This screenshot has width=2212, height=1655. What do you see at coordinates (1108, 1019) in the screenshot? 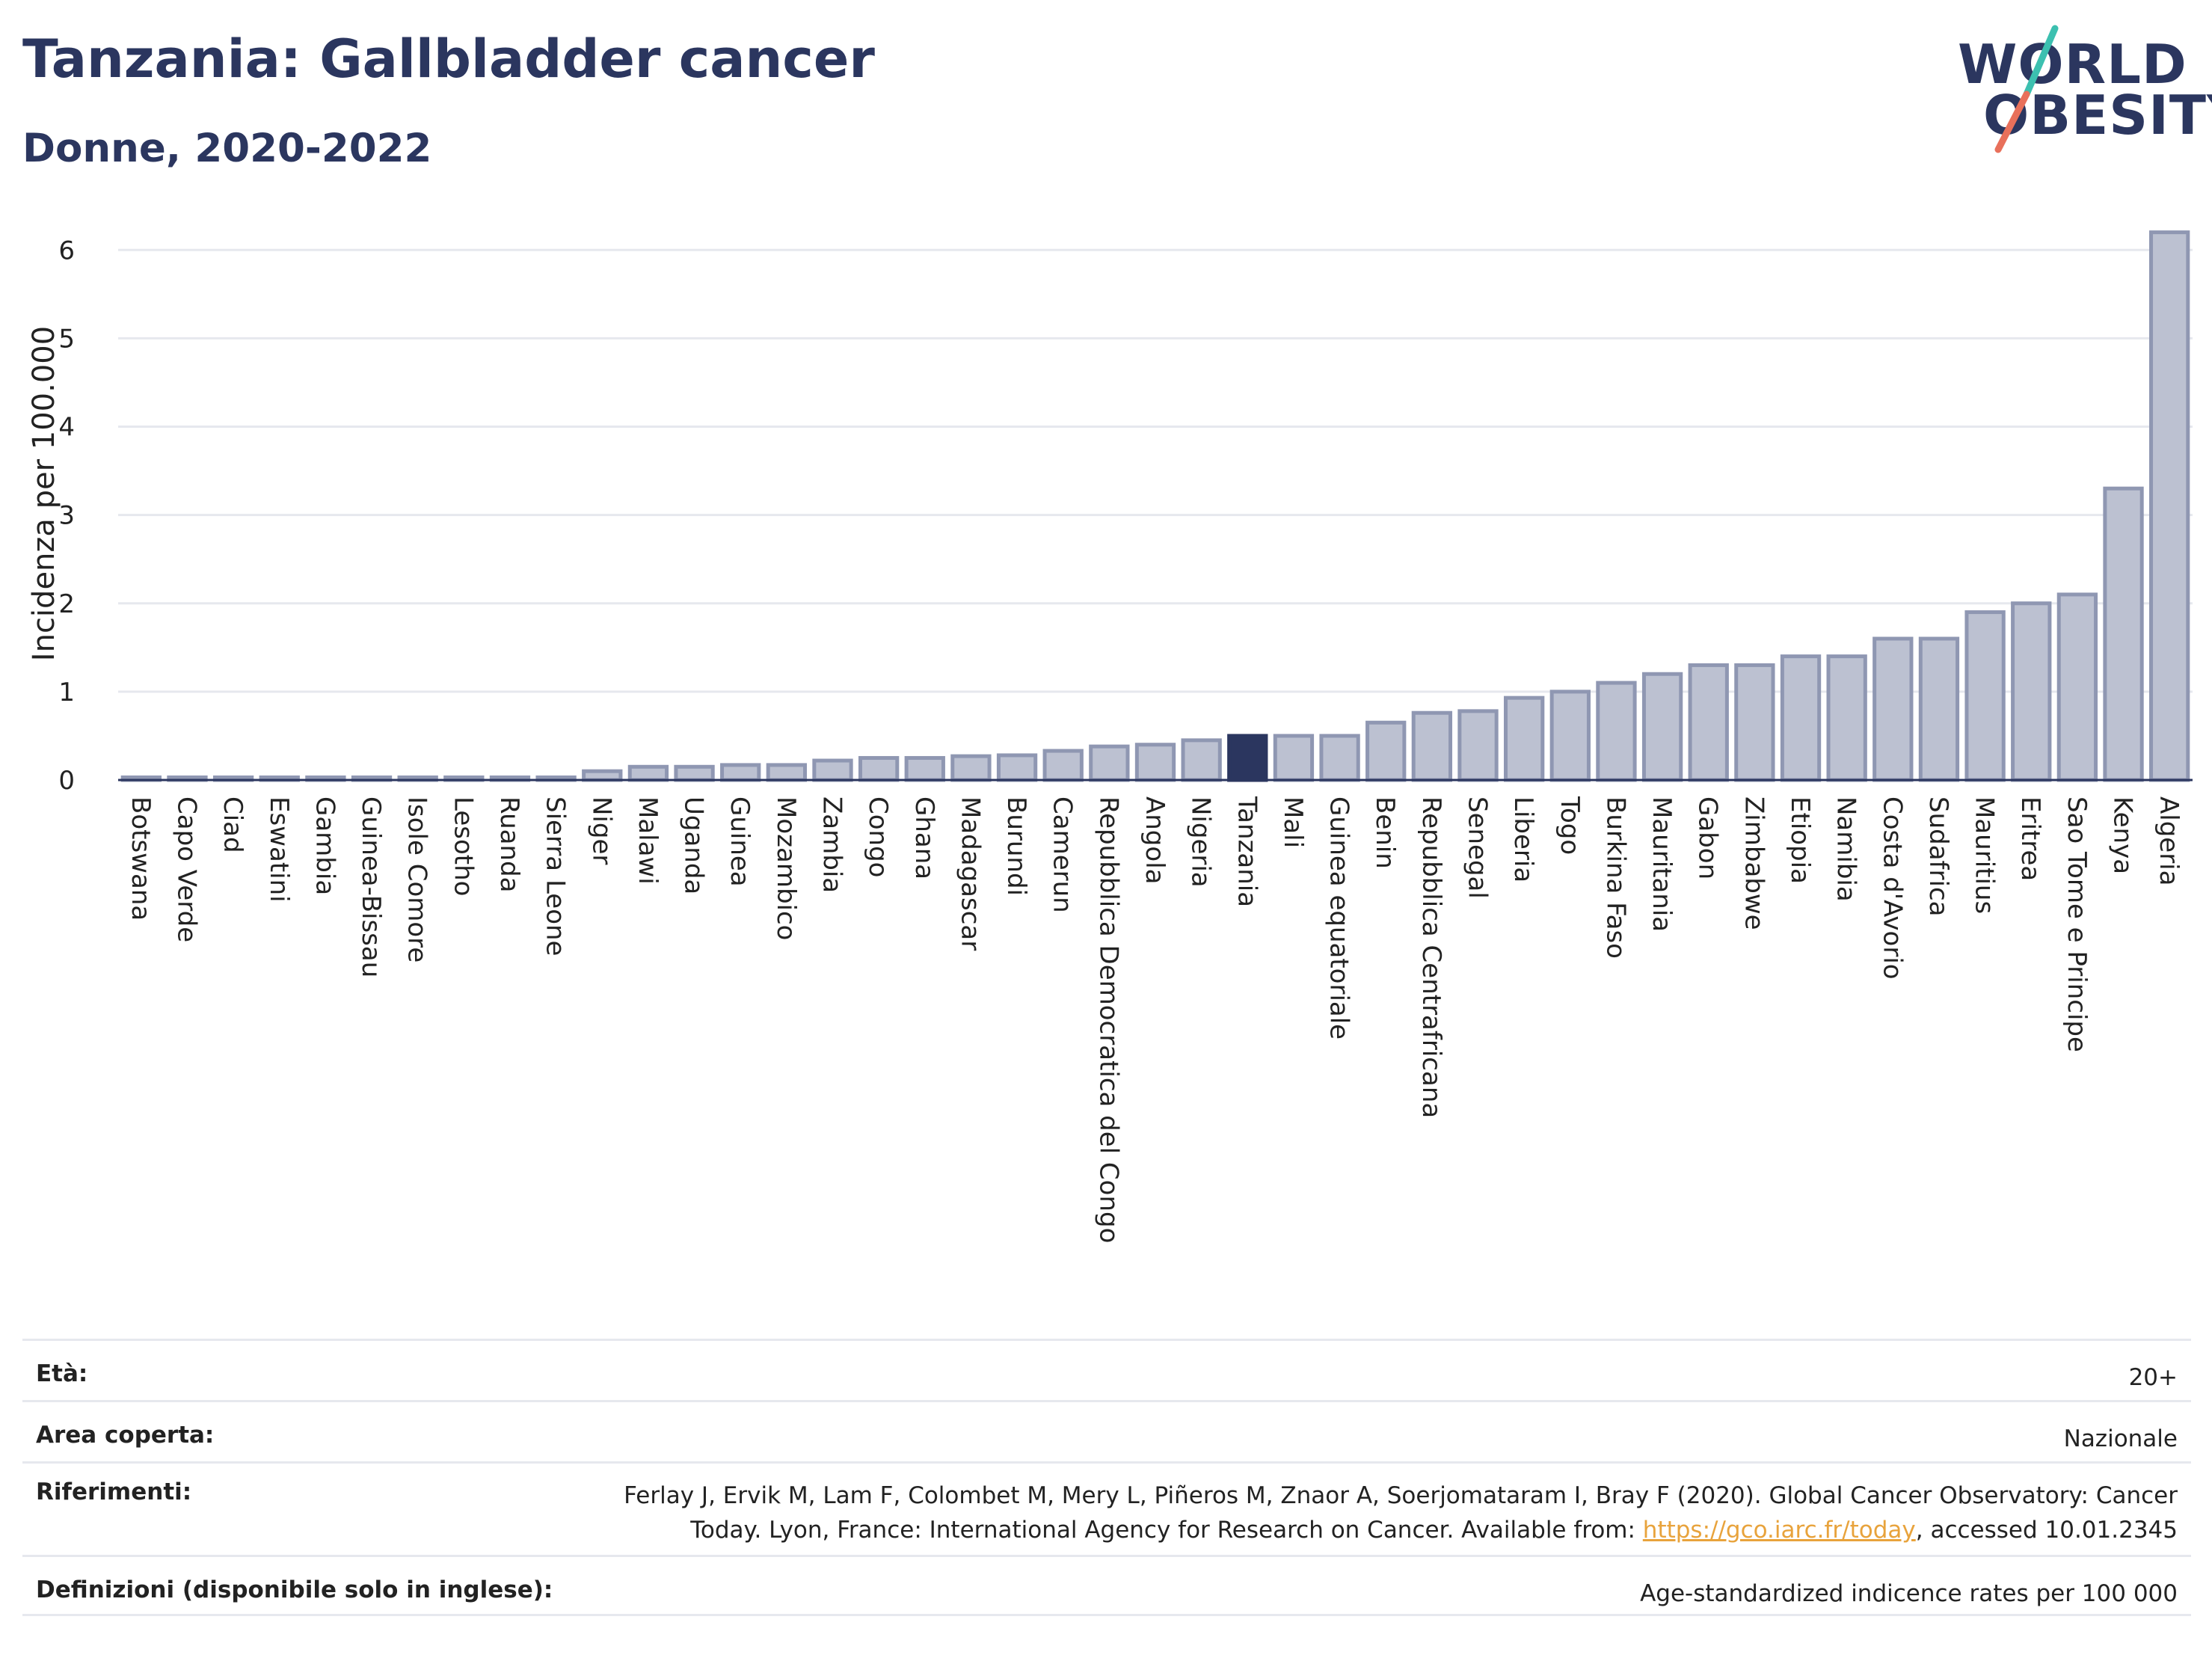
I see `x-tick-label-repubblica-democratica-del-congo: Repubblica Democratica del Congo` at bounding box center [1108, 1019].